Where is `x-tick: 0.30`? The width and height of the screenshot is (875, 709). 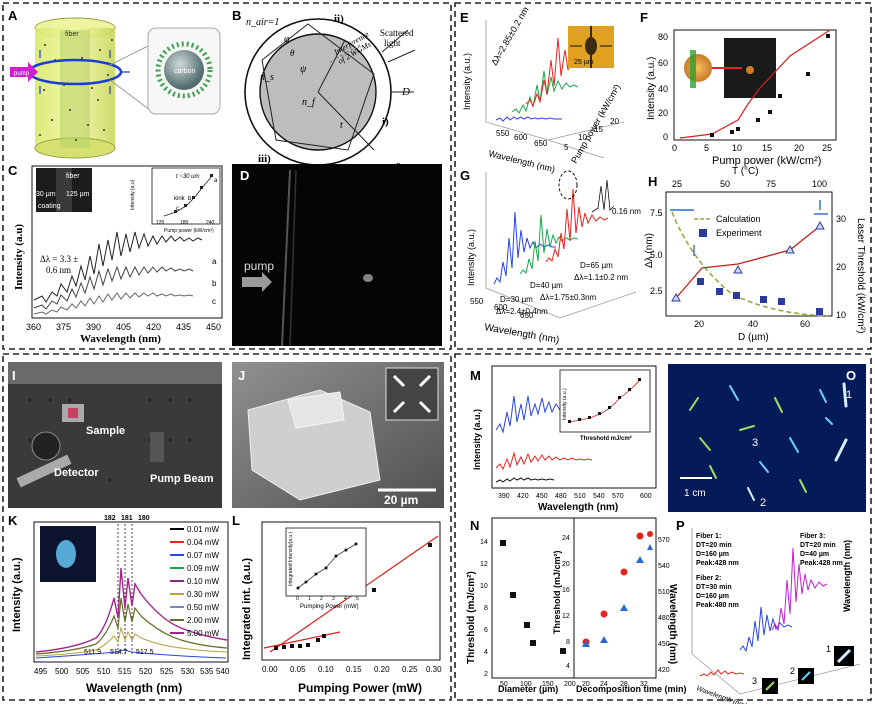
x-tick: 0.30 is located at coordinates (434, 669).